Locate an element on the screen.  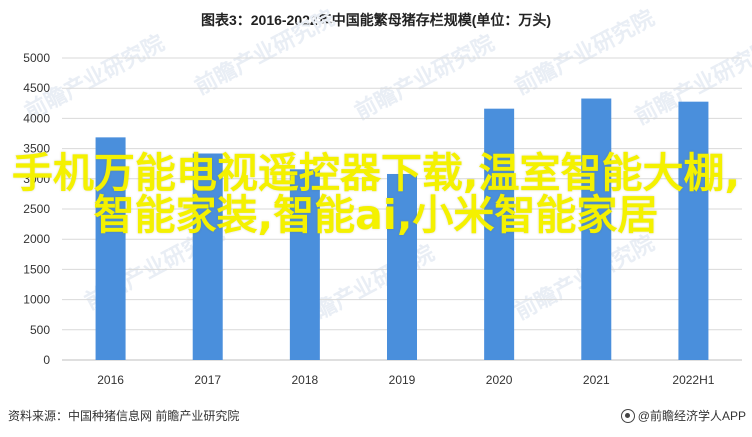
bar-2017 is located at coordinates (207, 256).